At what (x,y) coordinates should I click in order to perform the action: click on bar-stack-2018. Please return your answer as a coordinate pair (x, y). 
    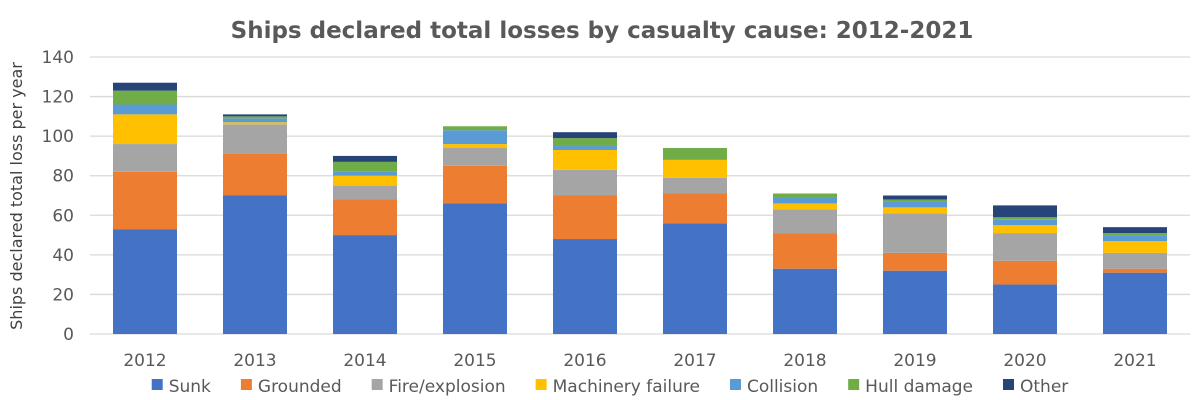
    Looking at the image, I should click on (805, 263).